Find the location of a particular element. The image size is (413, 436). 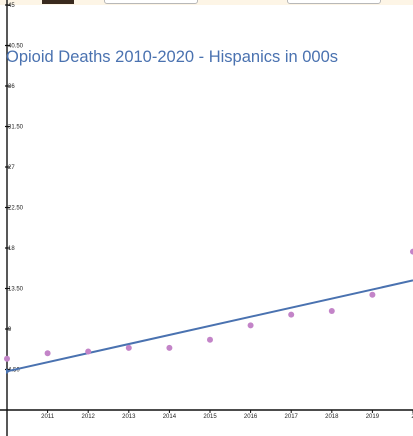

y-tick-label: 45 is located at coordinates (11, 6).